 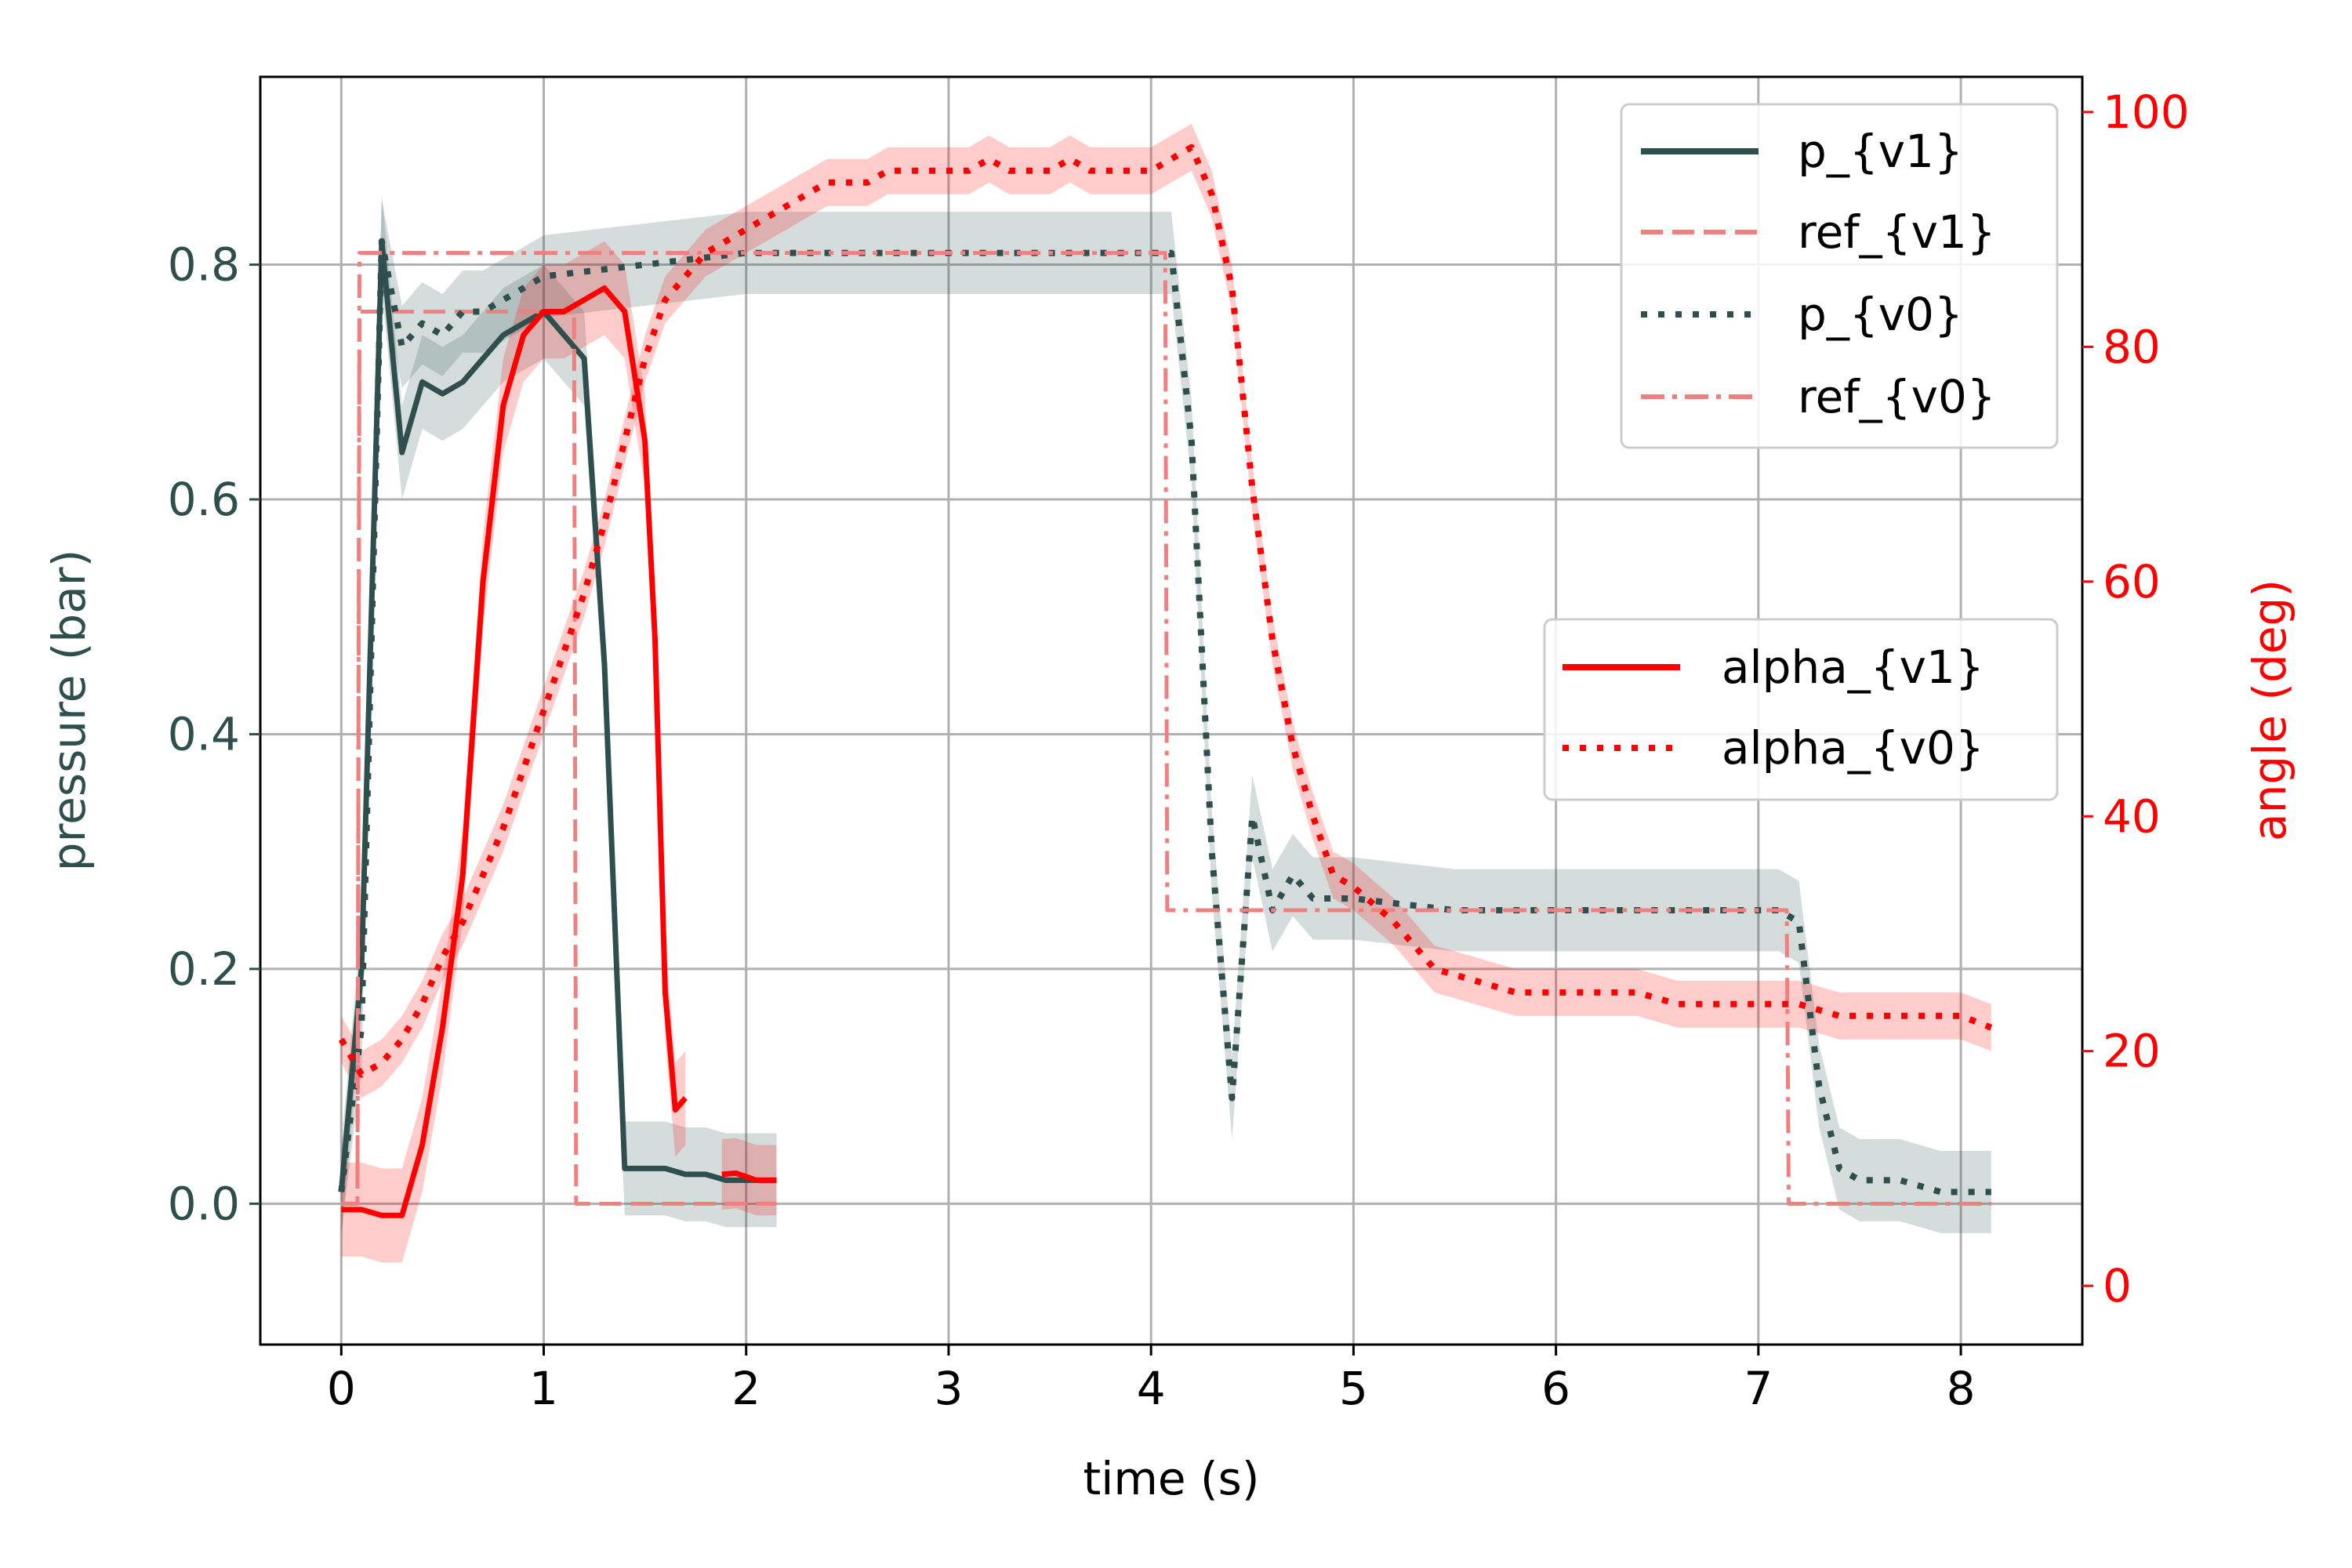 What do you see at coordinates (2269, 710) in the screenshot?
I see `right-y-axis-label: angle (deg)` at bounding box center [2269, 710].